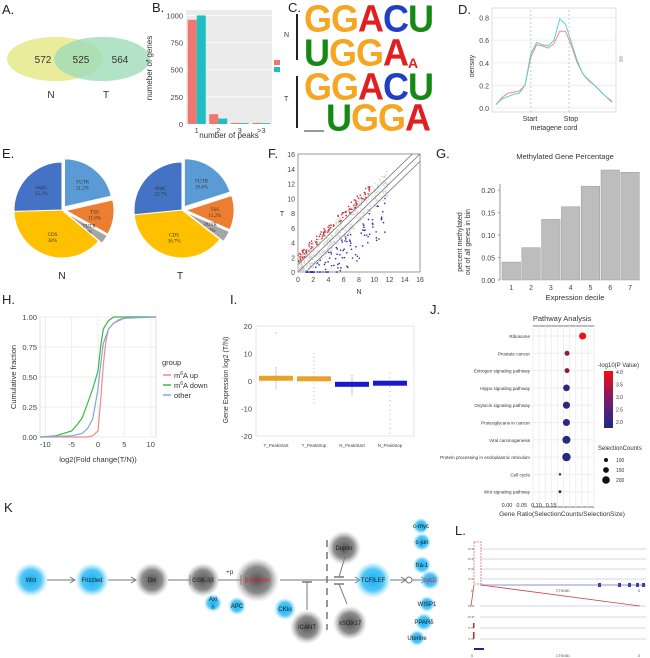  I want to click on pathway-node-label: β-catenin, so click(257, 581).